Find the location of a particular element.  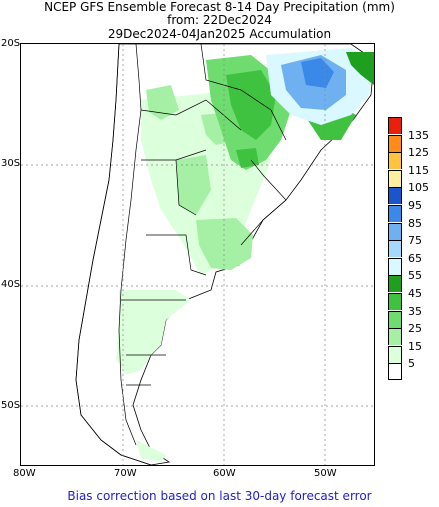

legend-level-label: 75 is located at coordinates (415, 241).